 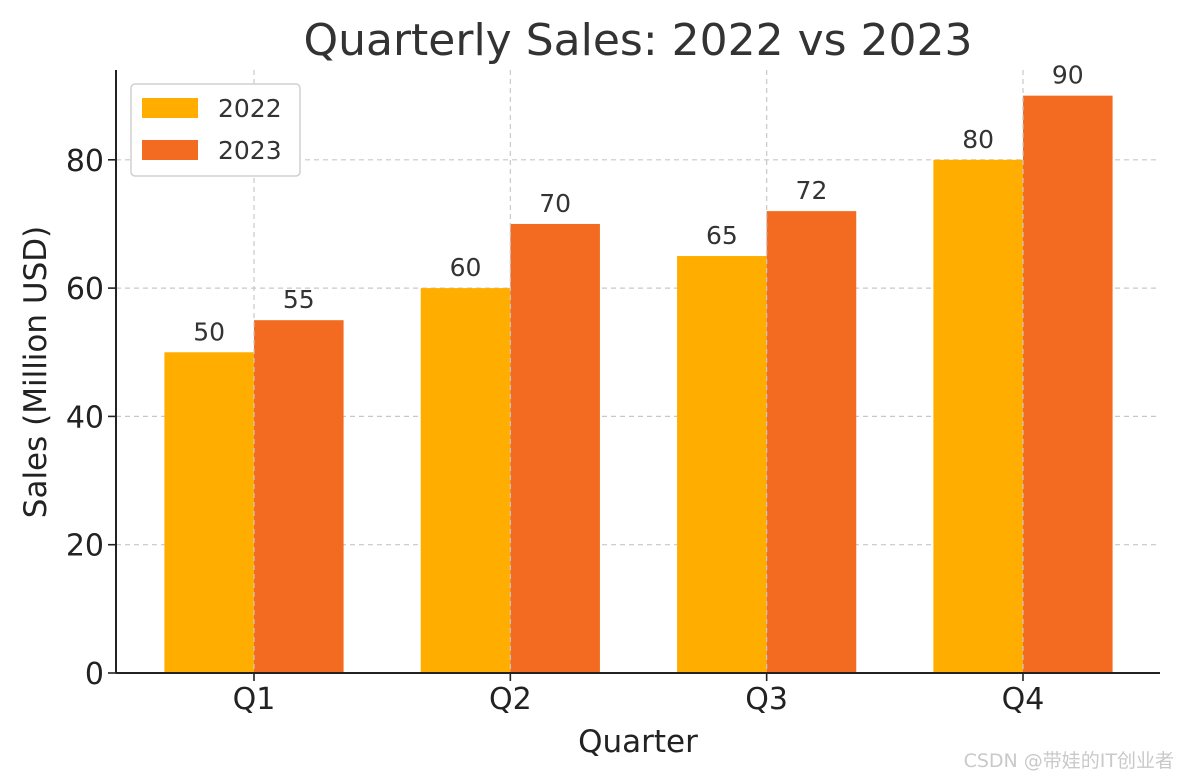 What do you see at coordinates (638, 742) in the screenshot?
I see `x-axis-label: Quarter` at bounding box center [638, 742].